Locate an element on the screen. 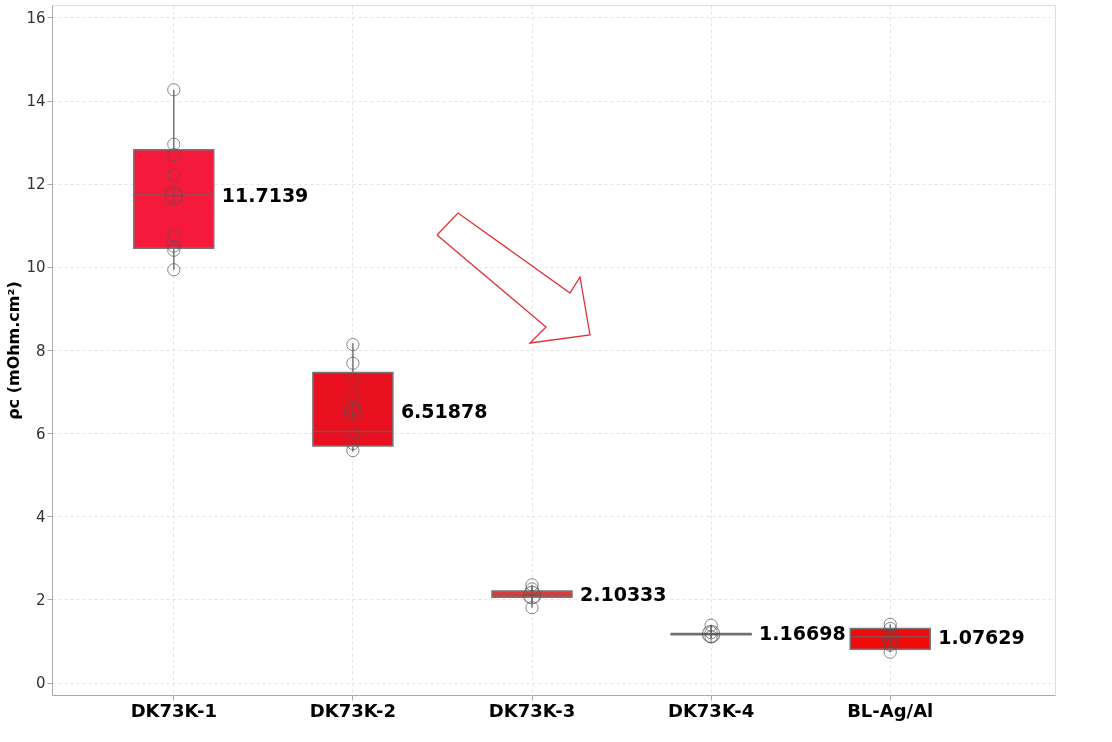  annotation: 2.10333 is located at coordinates (623, 594).